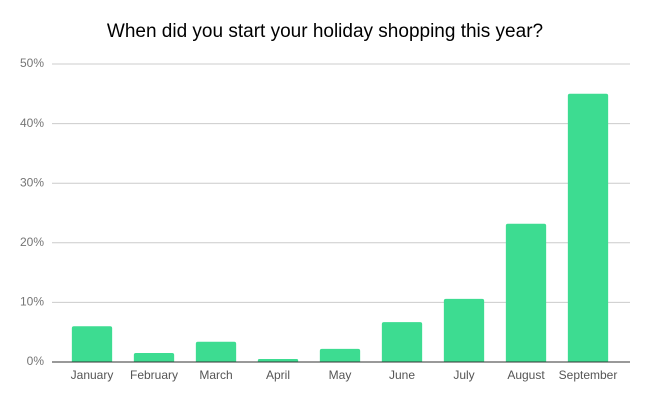 This screenshot has height=403, width=650. Describe the element at coordinates (32, 123) in the screenshot. I see `y-tick-label: 40%` at that location.